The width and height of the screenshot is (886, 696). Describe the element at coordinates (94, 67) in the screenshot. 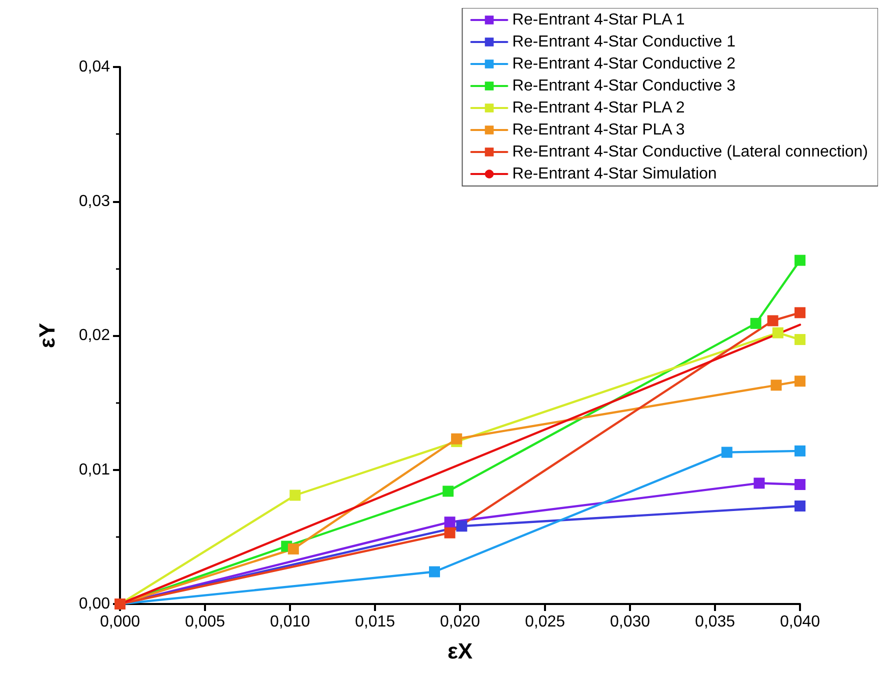

I see `y-tick-label: 0,04` at that location.